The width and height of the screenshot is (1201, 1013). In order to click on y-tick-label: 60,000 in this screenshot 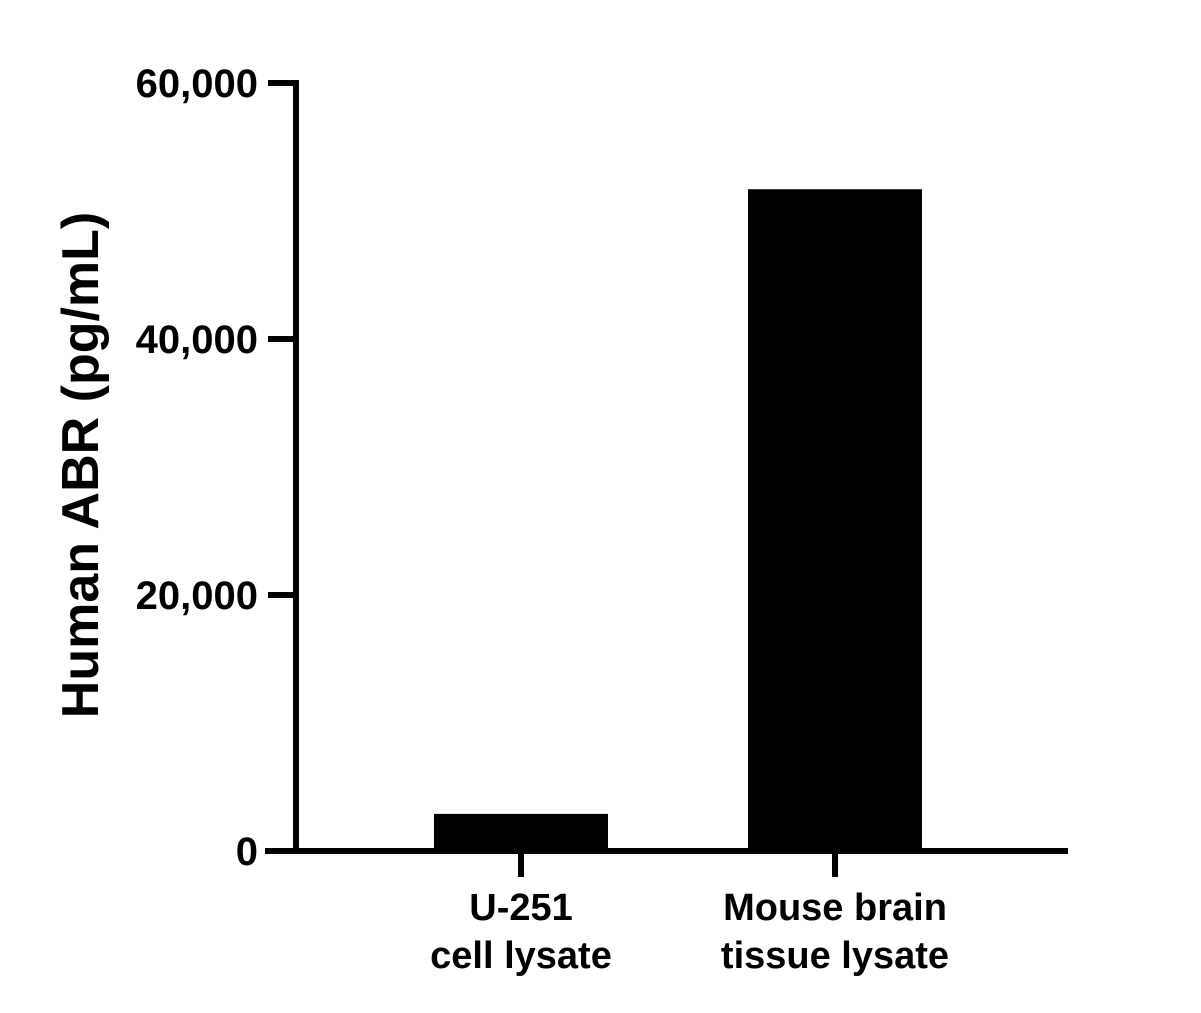, I will do `click(197, 84)`.